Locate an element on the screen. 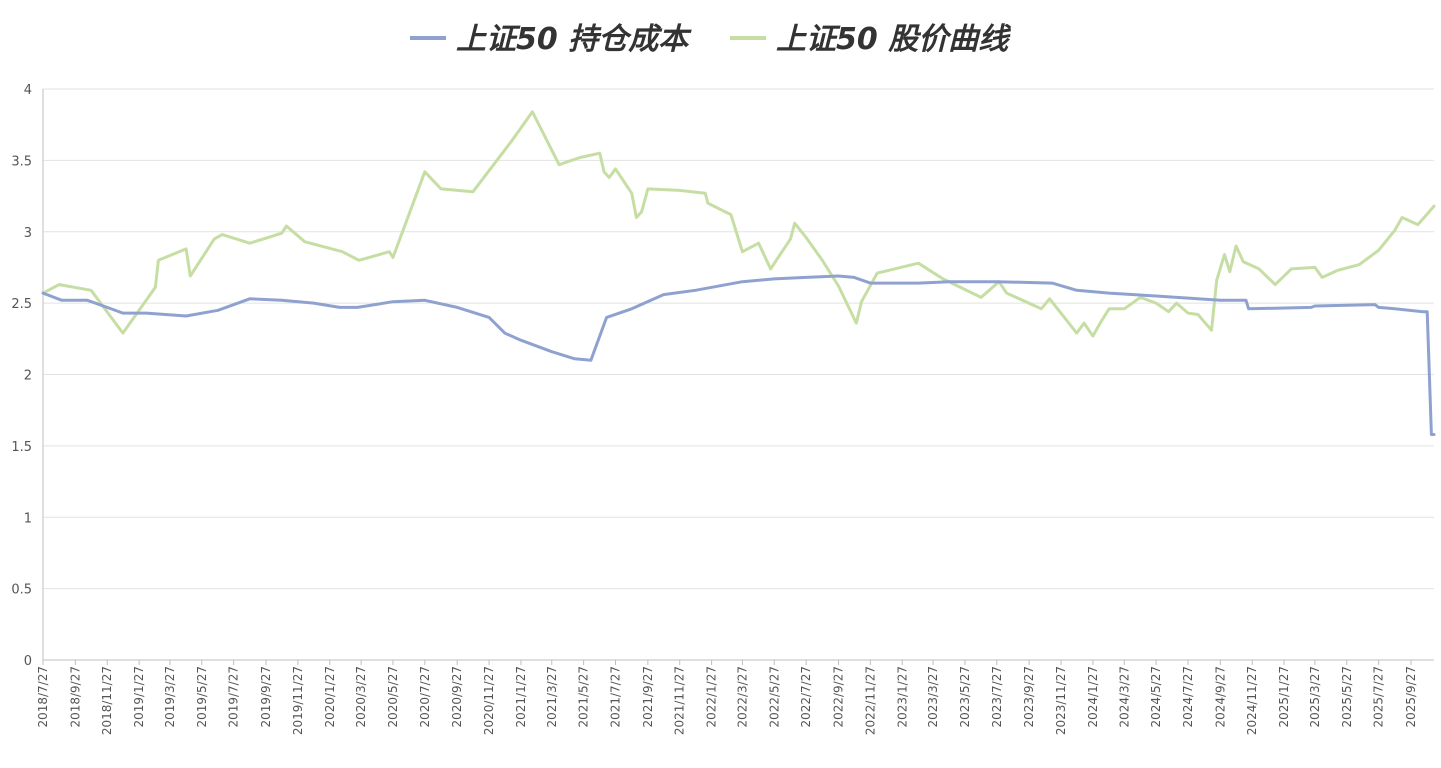 The width and height of the screenshot is (1441, 768). x-tick-label: 2024/11/27 is located at coordinates (1252, 700).